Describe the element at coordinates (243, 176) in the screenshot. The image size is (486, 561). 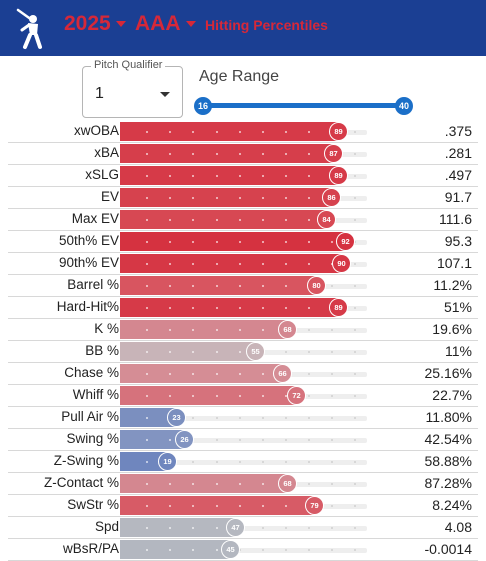
I see `stat-row: xSLG 89 .497` at that location.